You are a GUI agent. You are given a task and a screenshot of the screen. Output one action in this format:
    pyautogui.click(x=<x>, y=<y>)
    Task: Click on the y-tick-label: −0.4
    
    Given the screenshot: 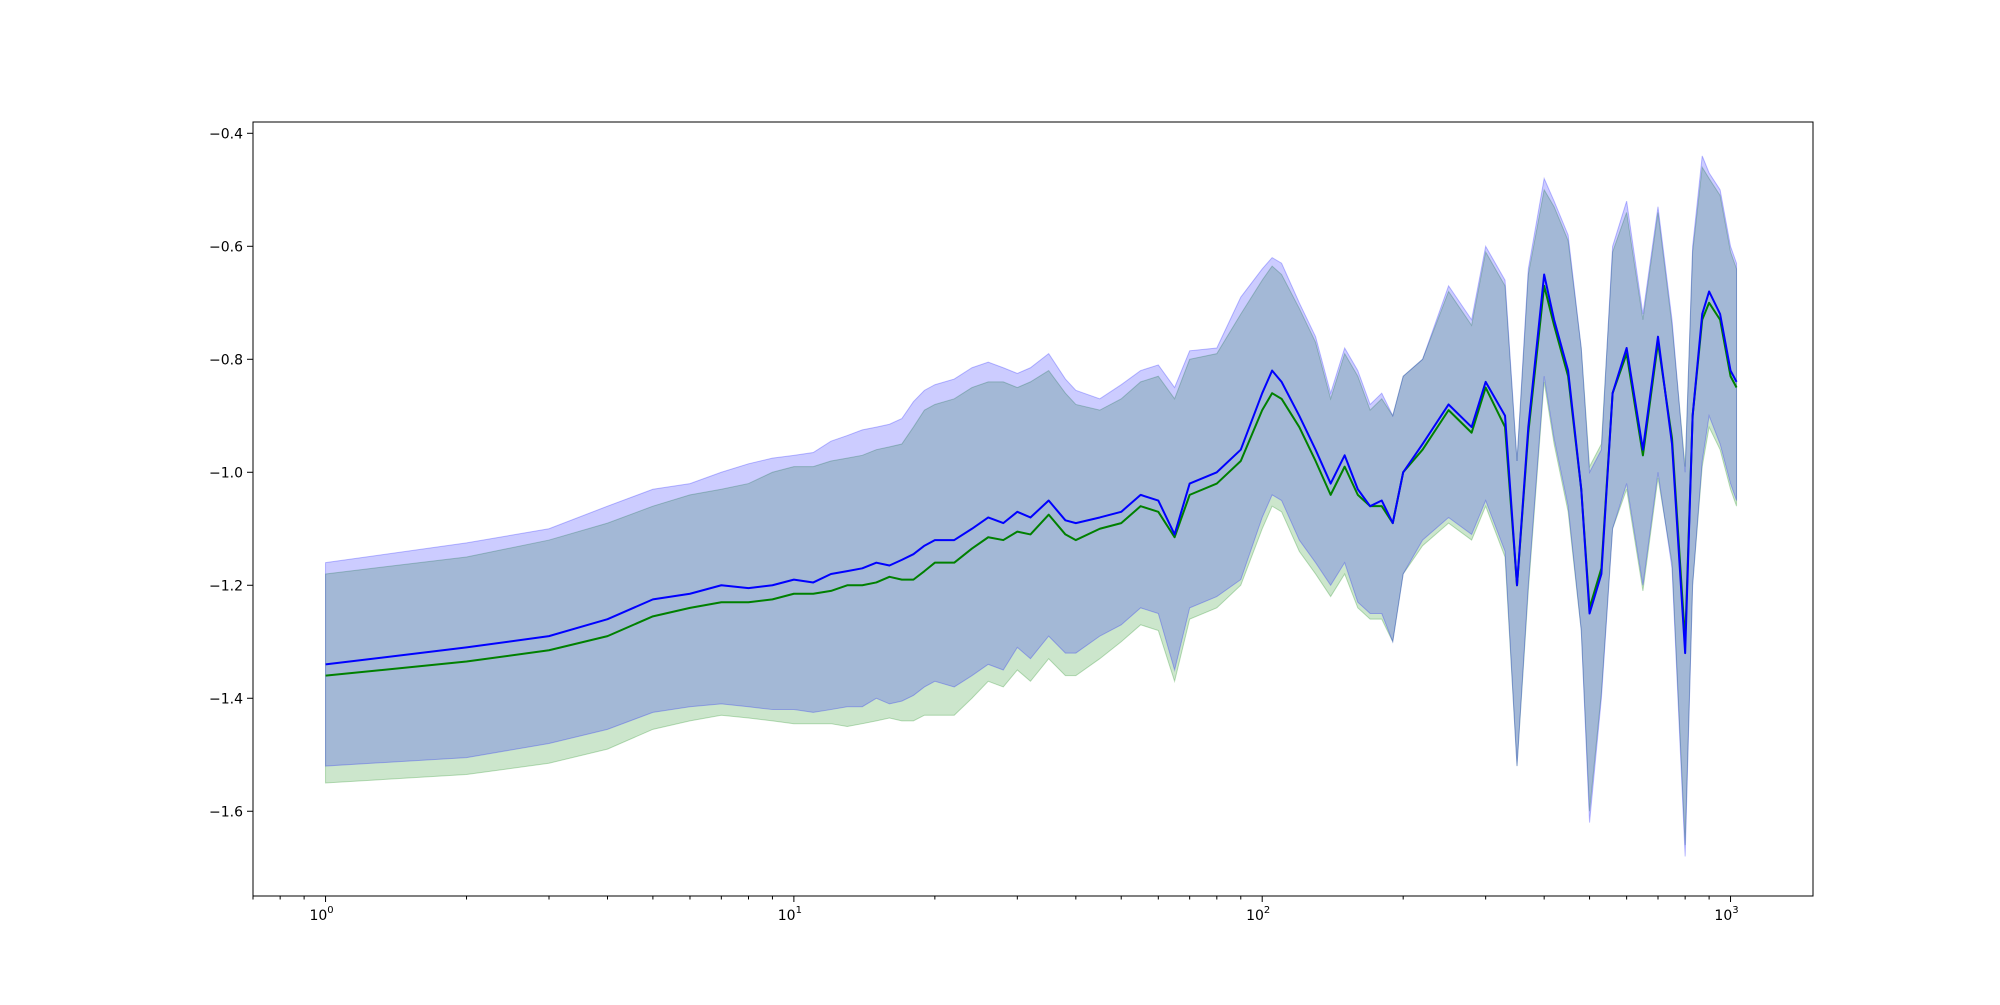 What is the action you would take?
    pyautogui.click(x=226, y=134)
    